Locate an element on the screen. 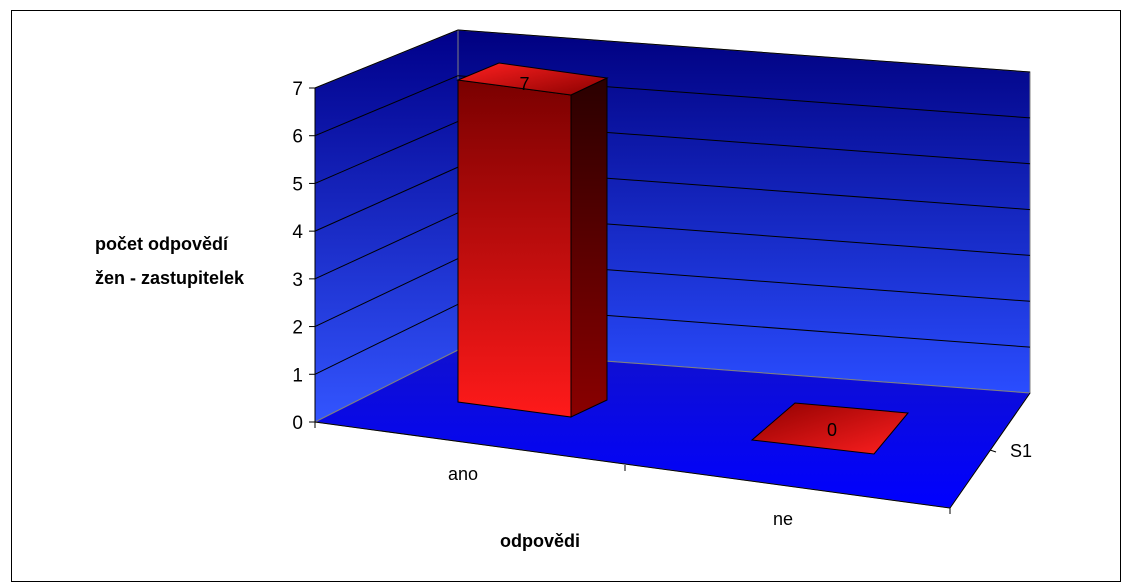  y-tick-label-3: 3 is located at coordinates (297, 280).